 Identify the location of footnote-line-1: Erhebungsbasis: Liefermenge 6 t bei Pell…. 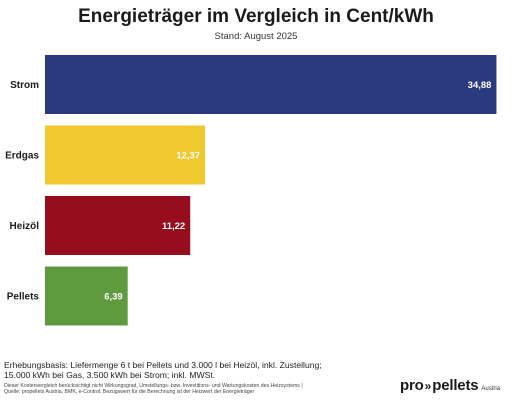
(163, 365).